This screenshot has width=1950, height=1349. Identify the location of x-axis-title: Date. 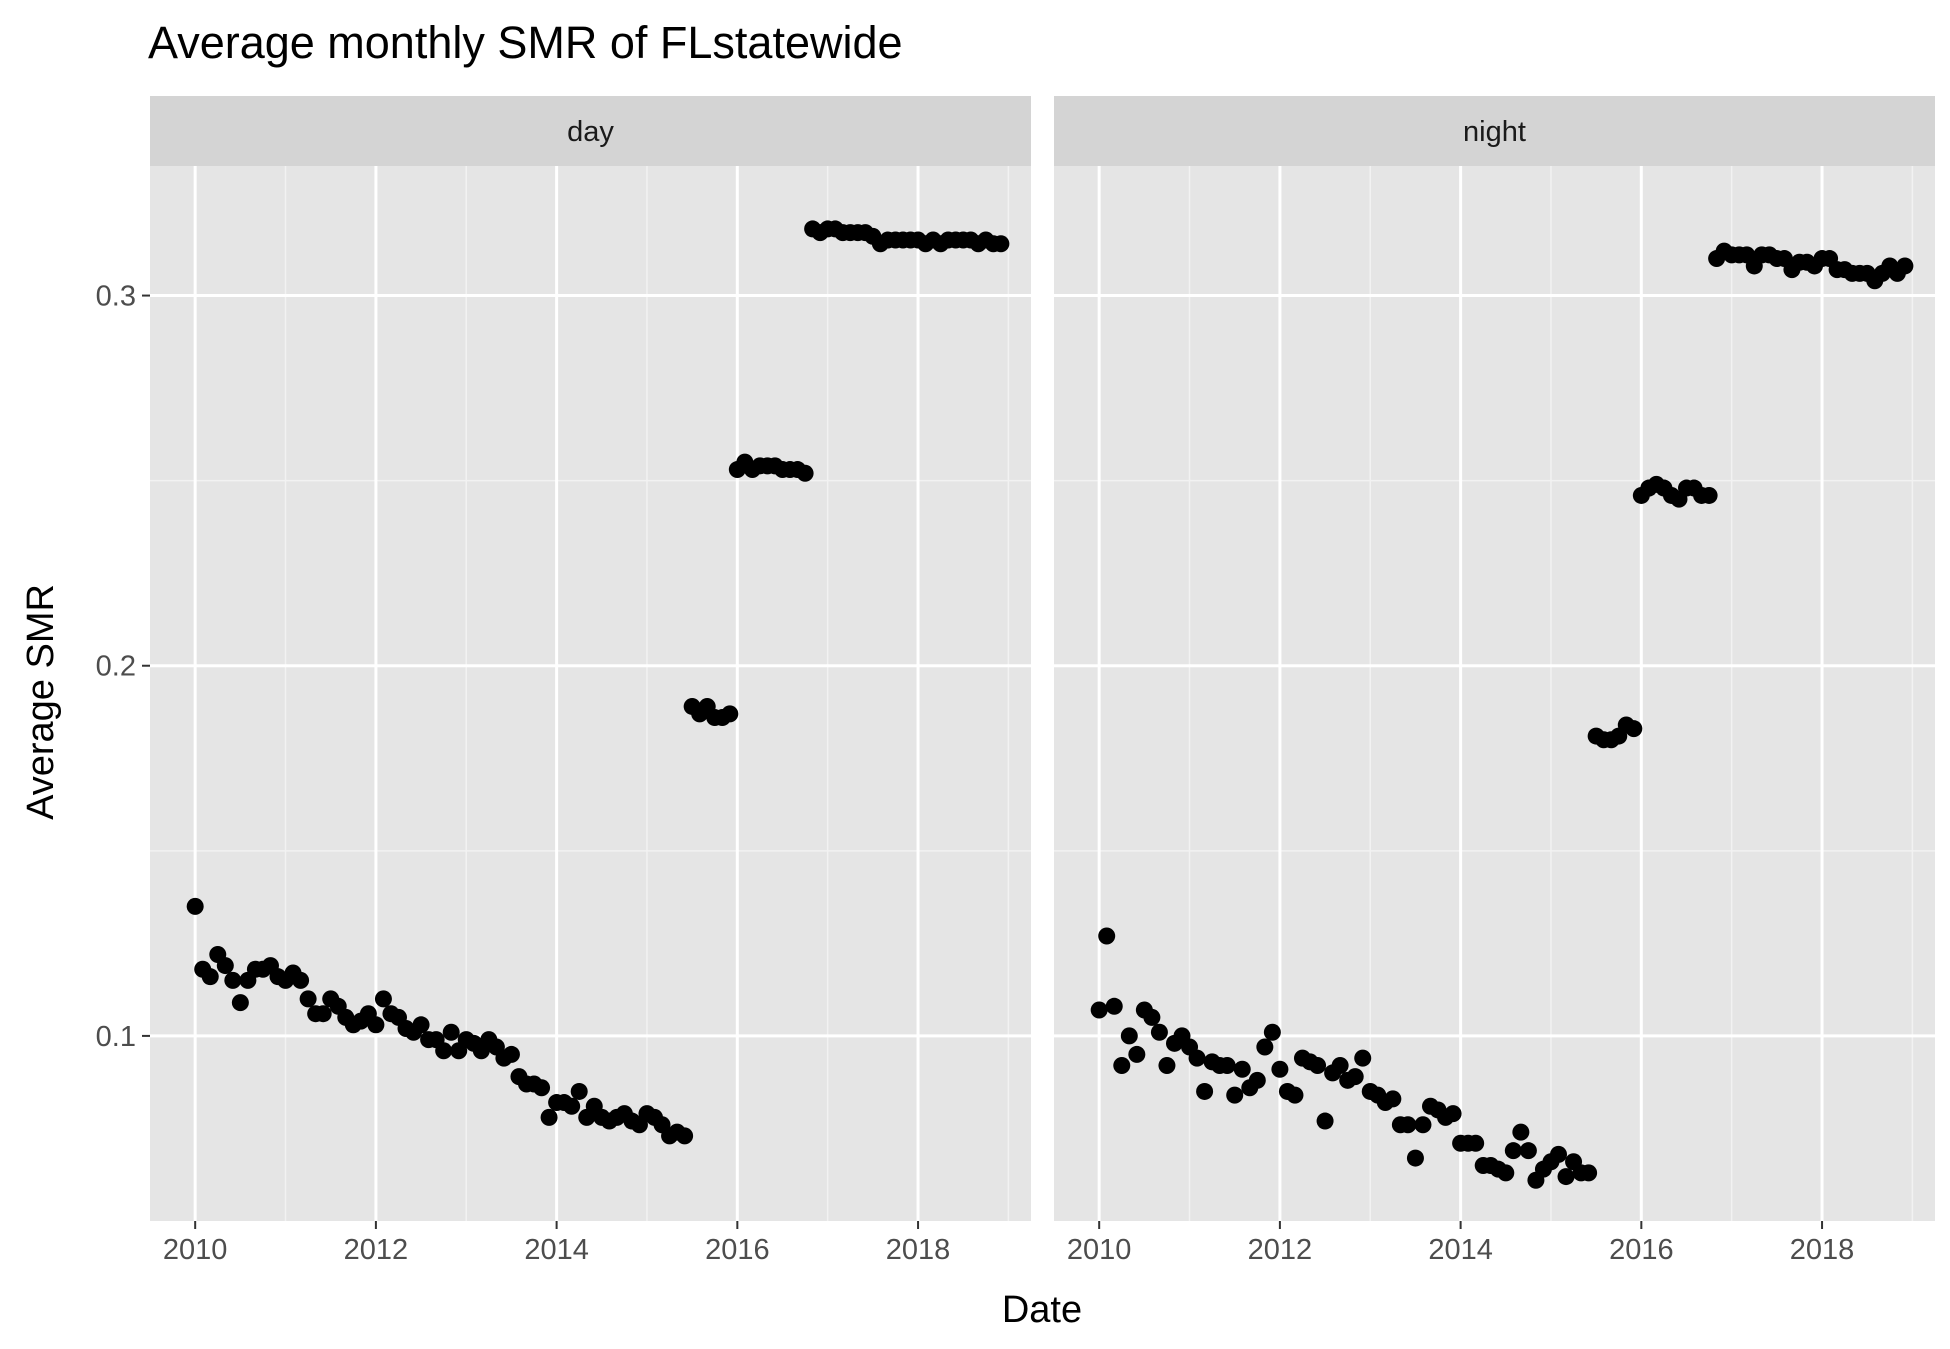
(1042, 1310).